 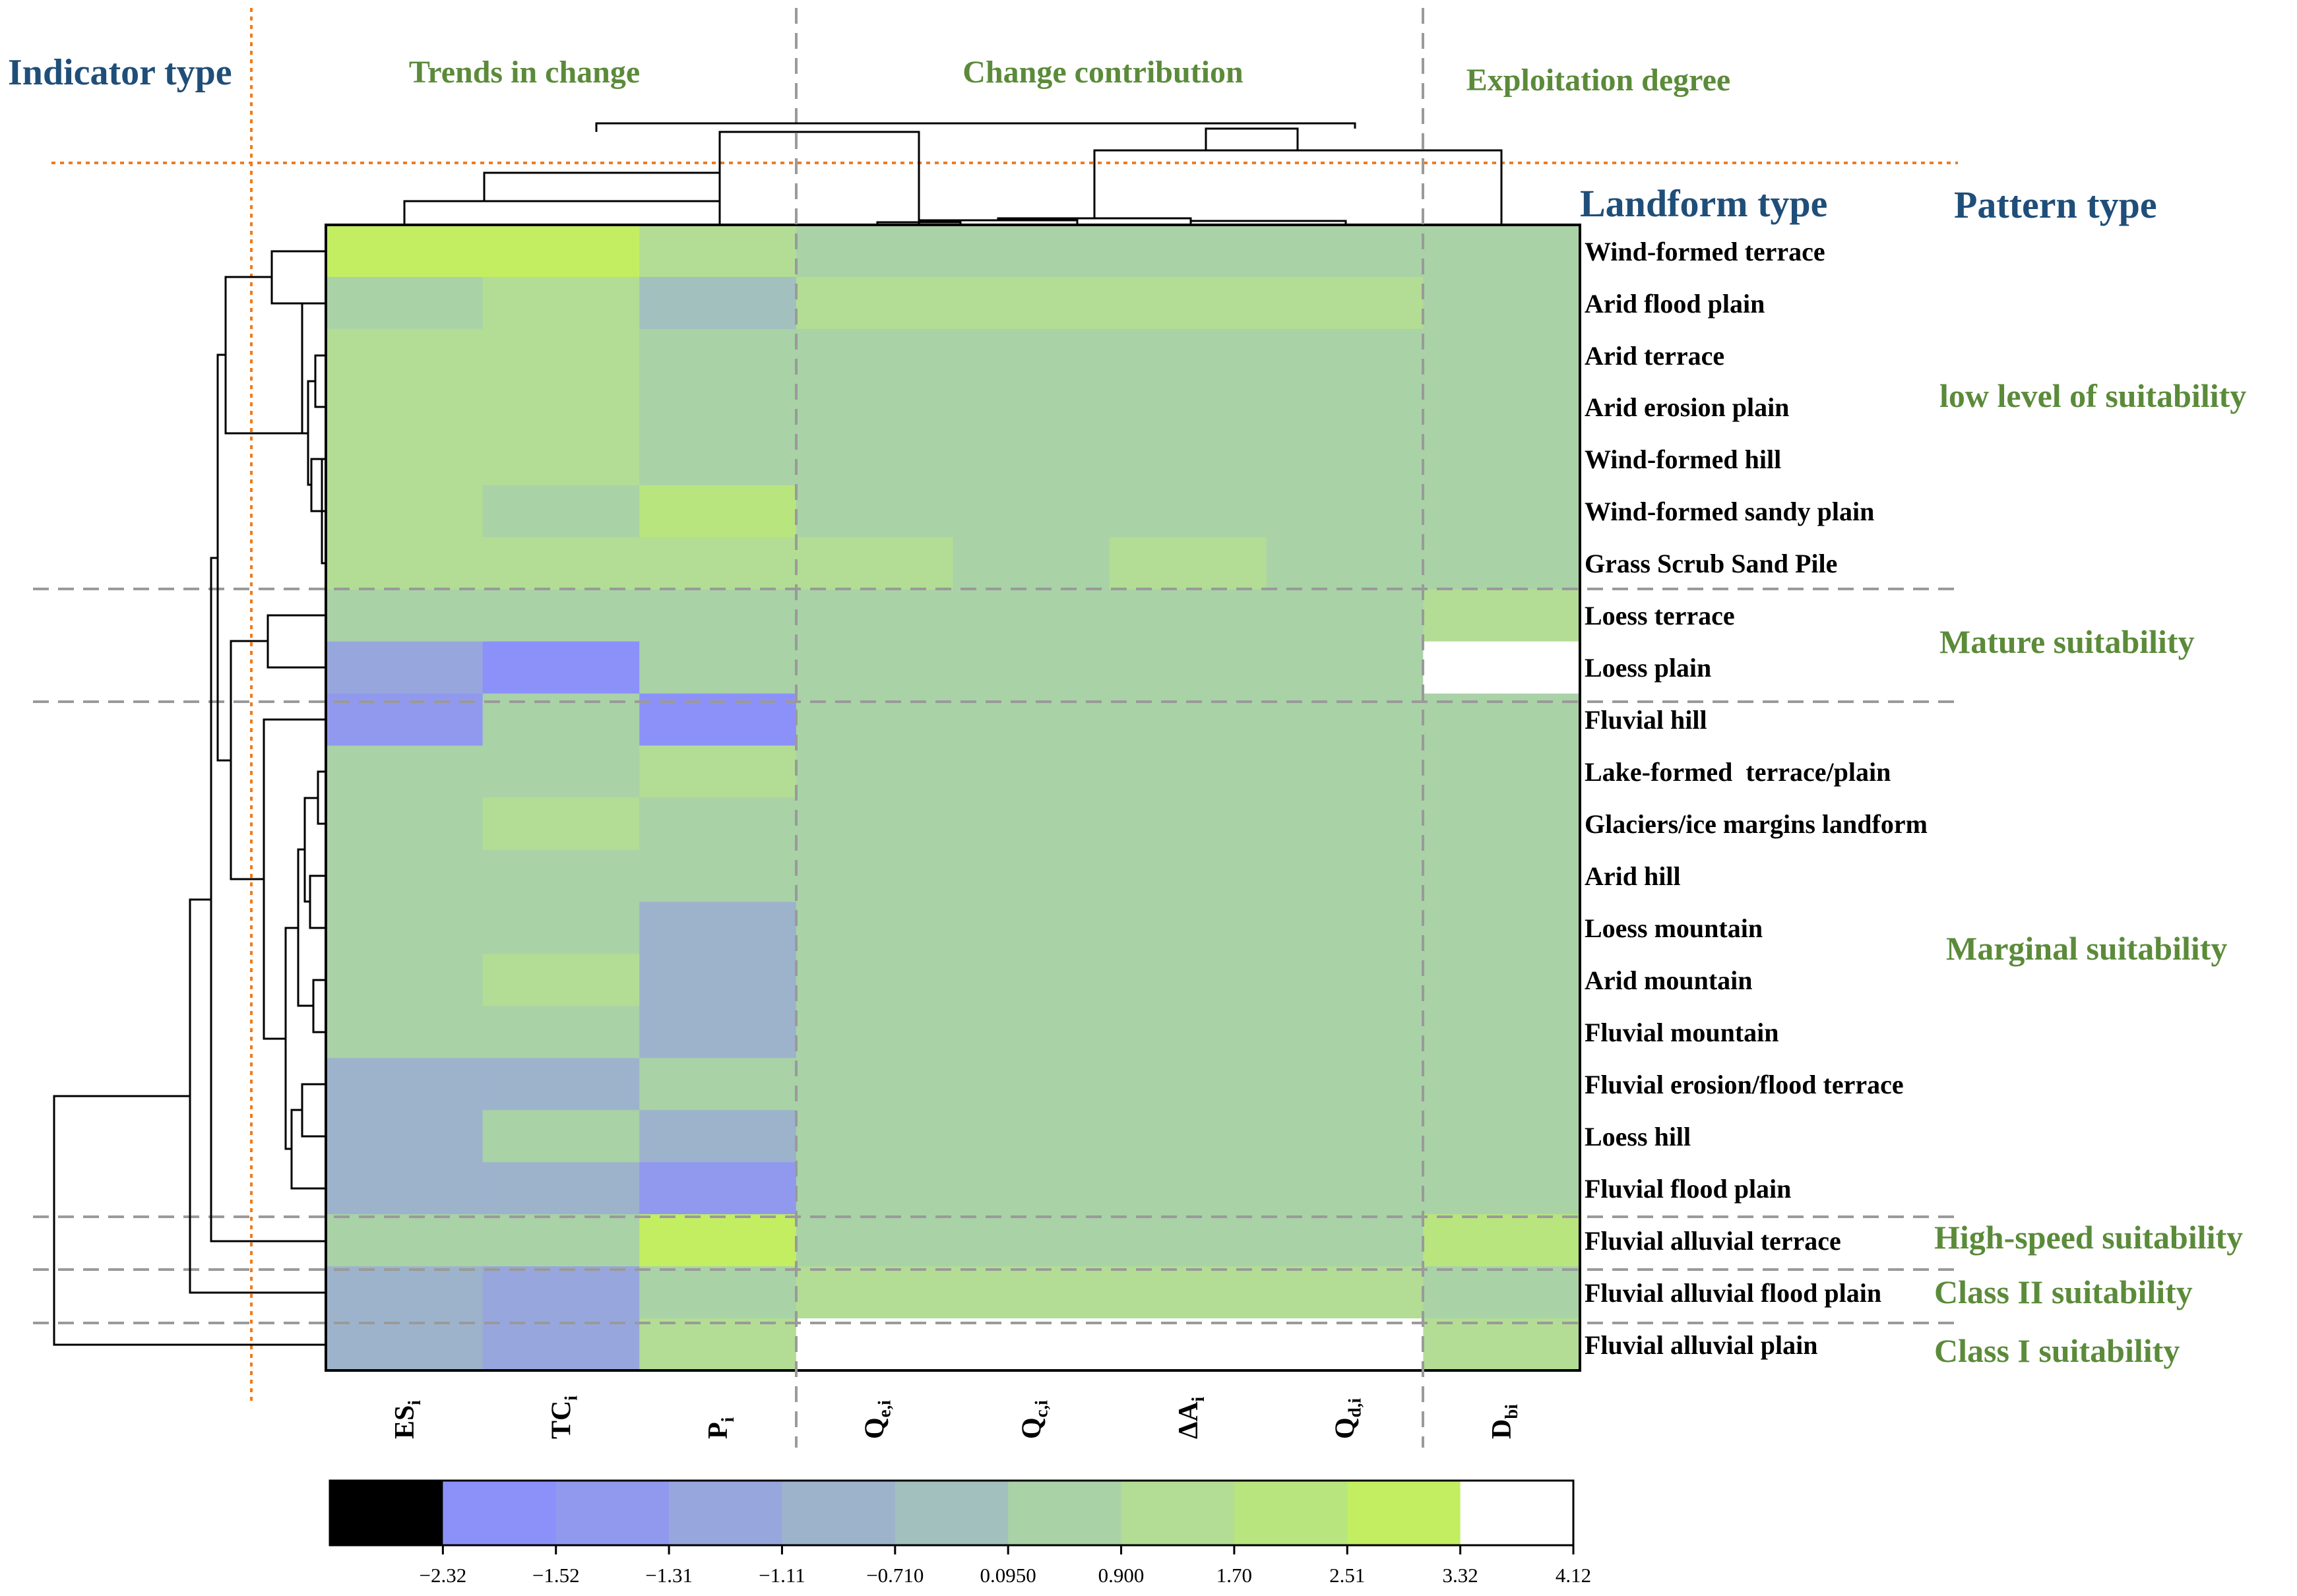 I want to click on cell-fluvial-alluvial-plain-col6, so click(x=1188, y=1344).